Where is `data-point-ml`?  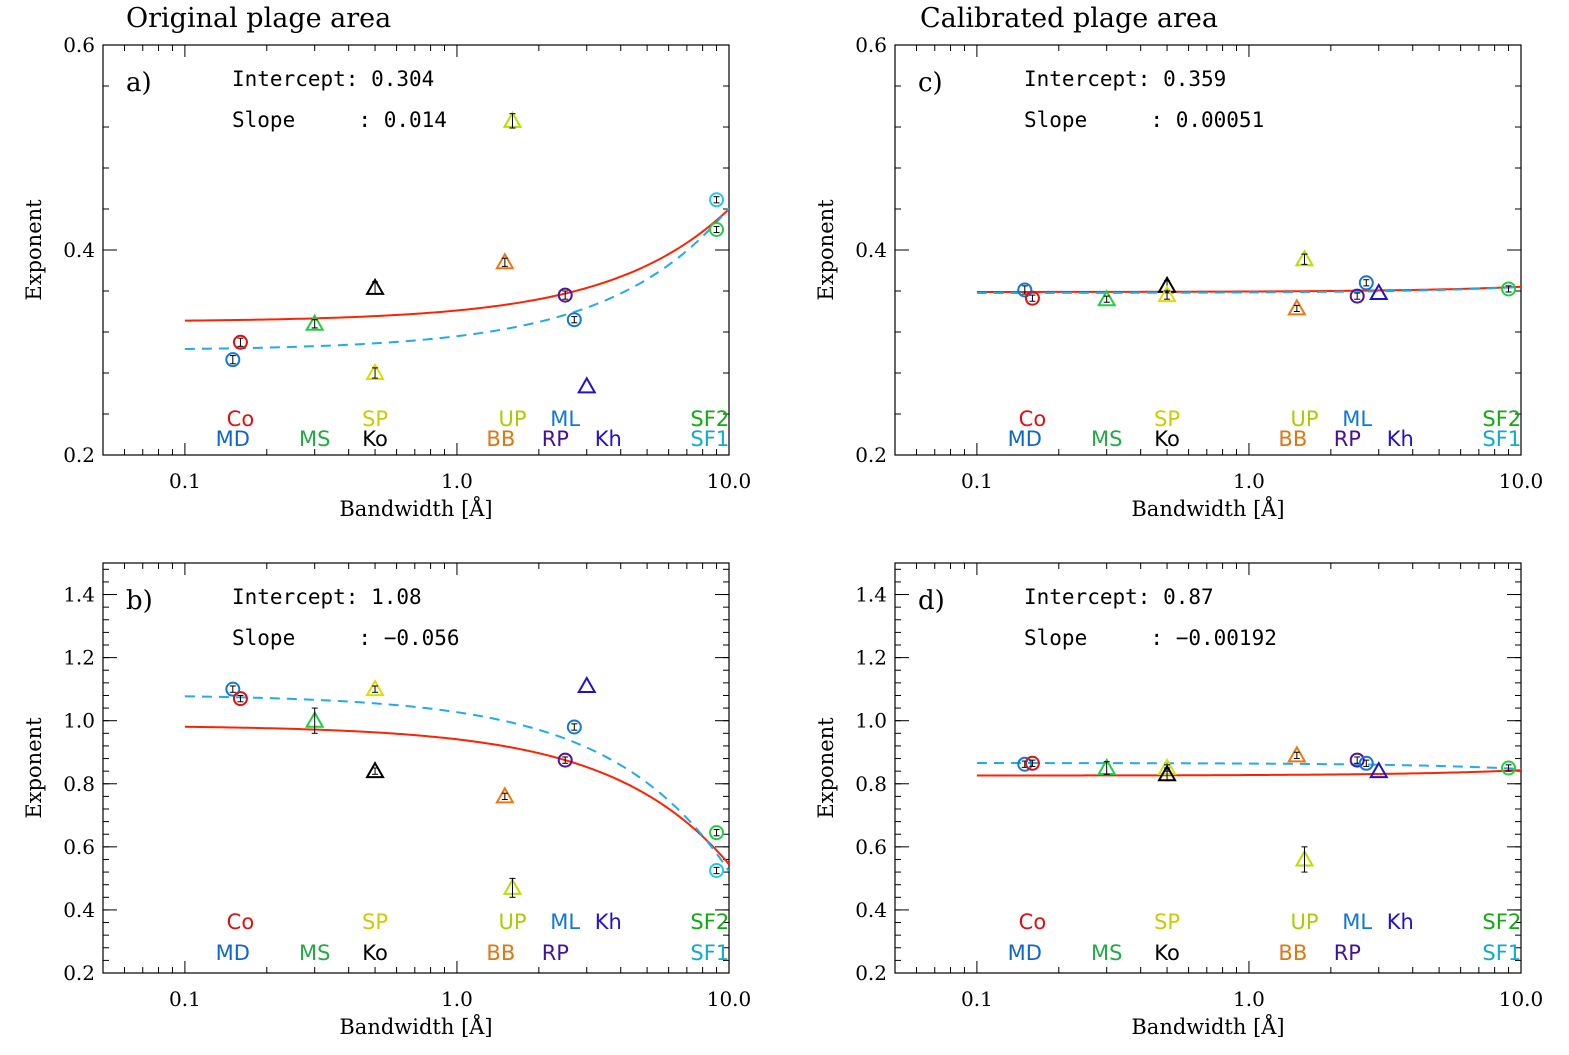
data-point-ml is located at coordinates (1366, 283).